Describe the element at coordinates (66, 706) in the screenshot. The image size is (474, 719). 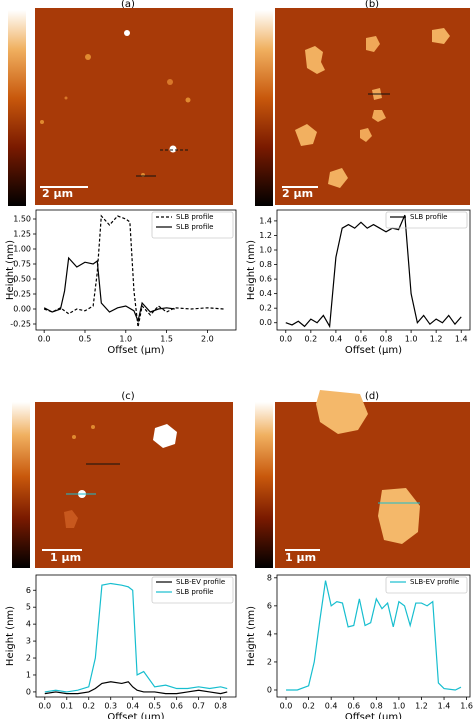
I see `x-tick-label: 0.1` at that location.